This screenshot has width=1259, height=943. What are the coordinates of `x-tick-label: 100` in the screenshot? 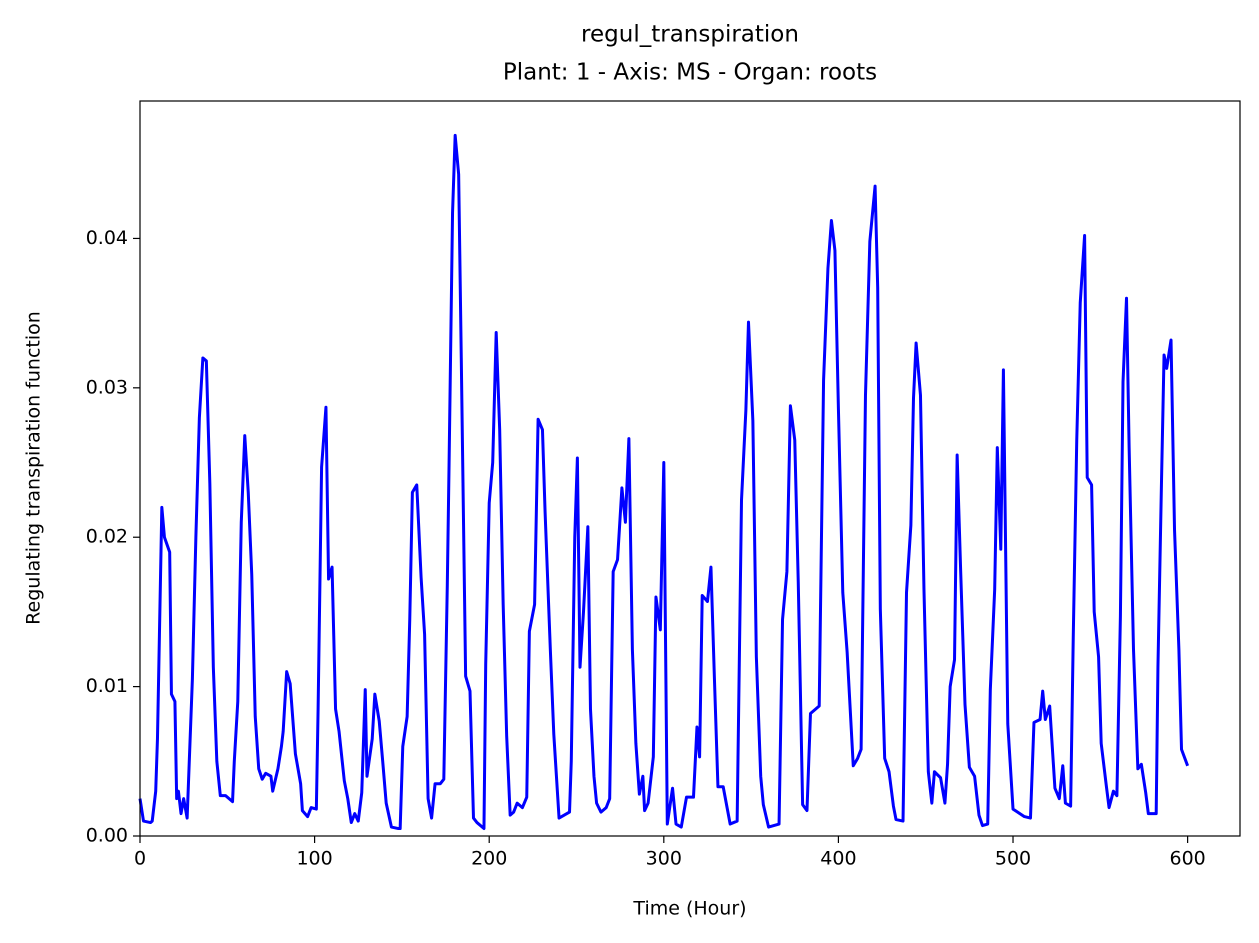 It's located at (314, 859).